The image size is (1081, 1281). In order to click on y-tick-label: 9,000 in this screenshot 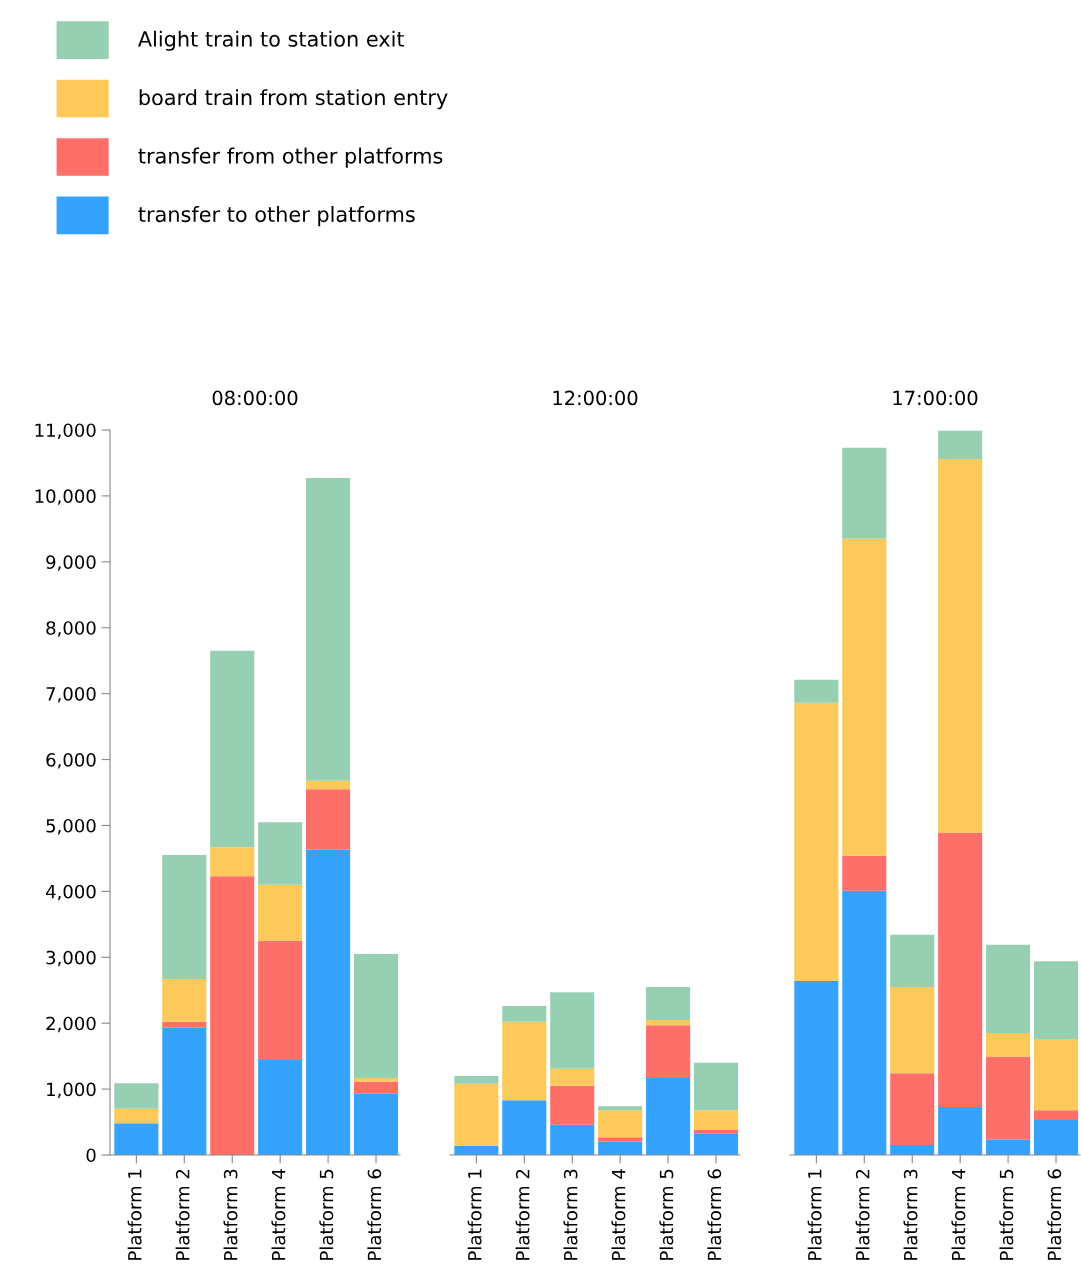, I will do `click(71, 563)`.